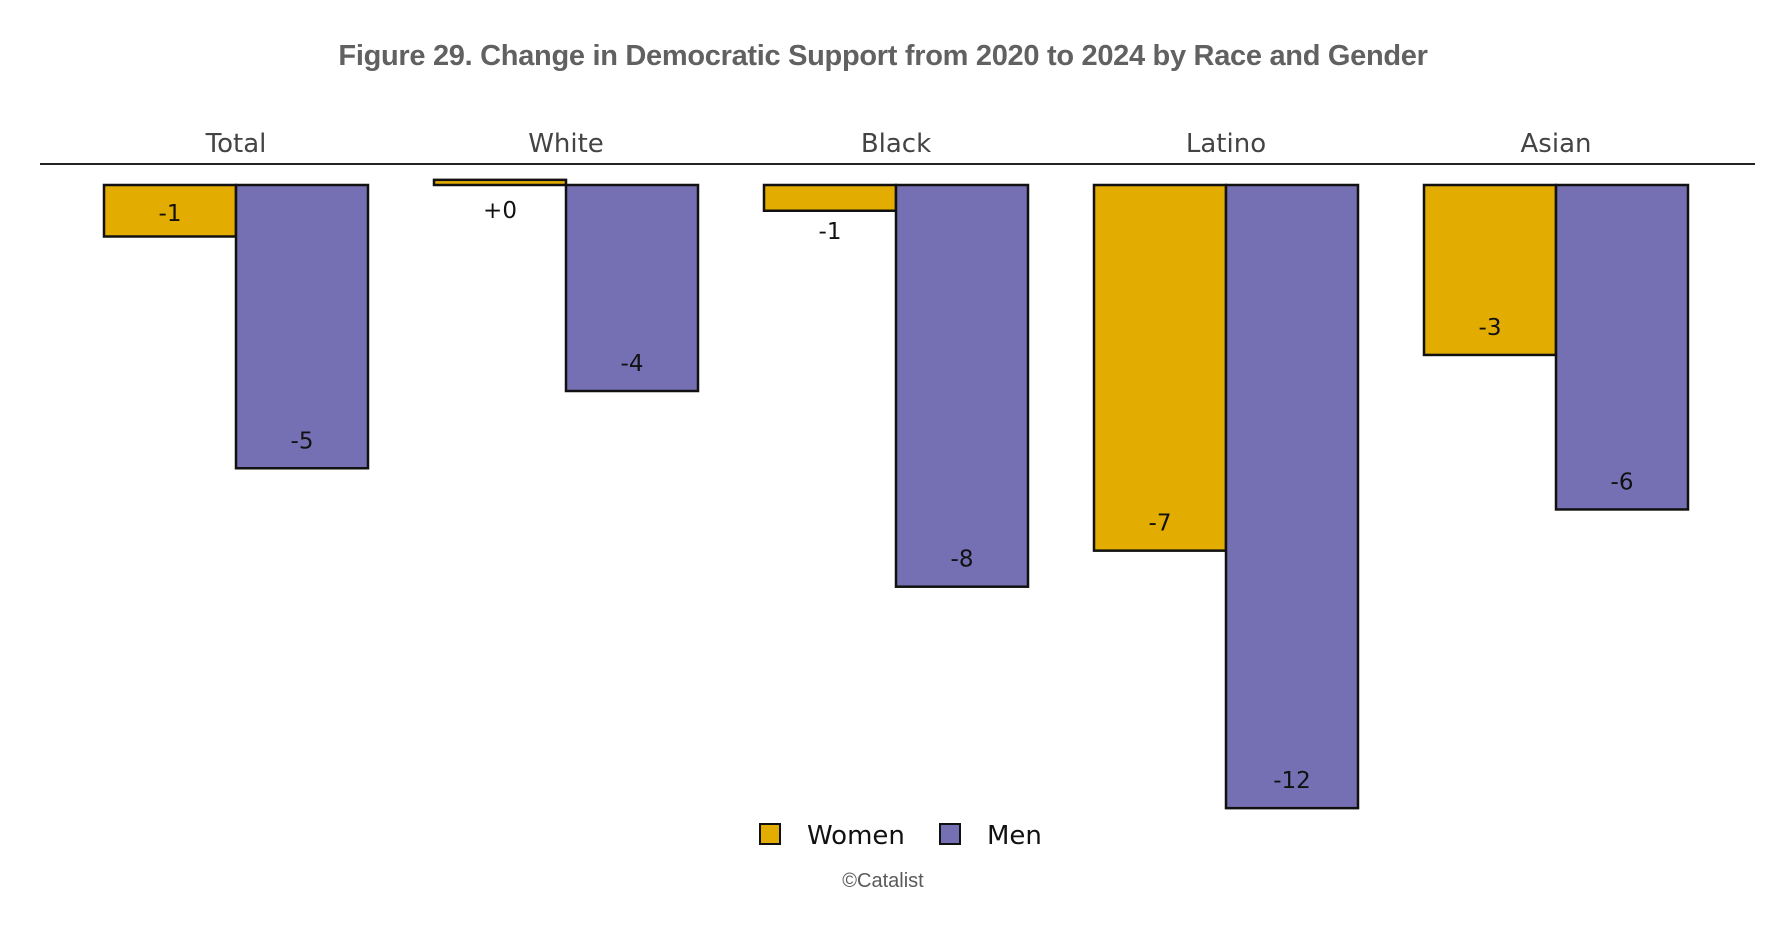 The height and width of the screenshot is (934, 1766). What do you see at coordinates (302, 326) in the screenshot?
I see `bar-men-total` at bounding box center [302, 326].